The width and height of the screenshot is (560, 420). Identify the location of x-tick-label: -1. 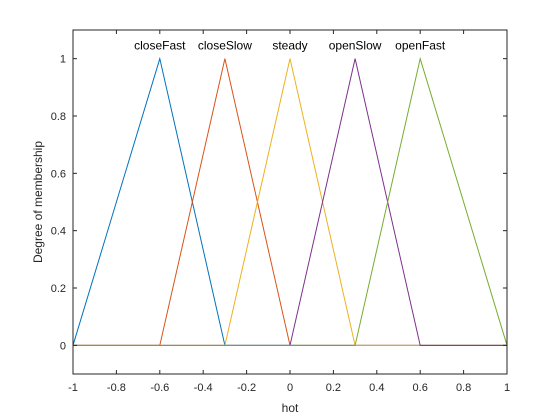
(73, 388).